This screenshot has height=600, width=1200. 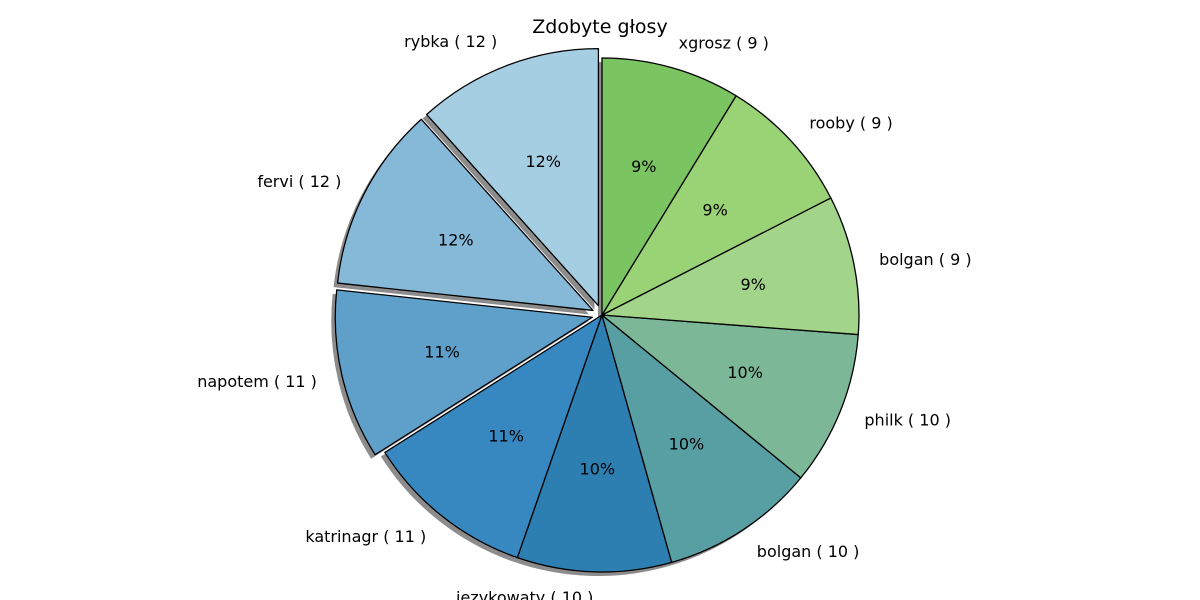 I want to click on slice-label: napotem ( 11 ), so click(x=257, y=381).